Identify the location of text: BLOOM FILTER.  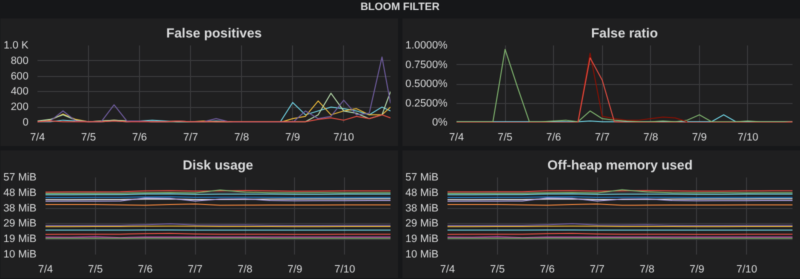
(400, 7).